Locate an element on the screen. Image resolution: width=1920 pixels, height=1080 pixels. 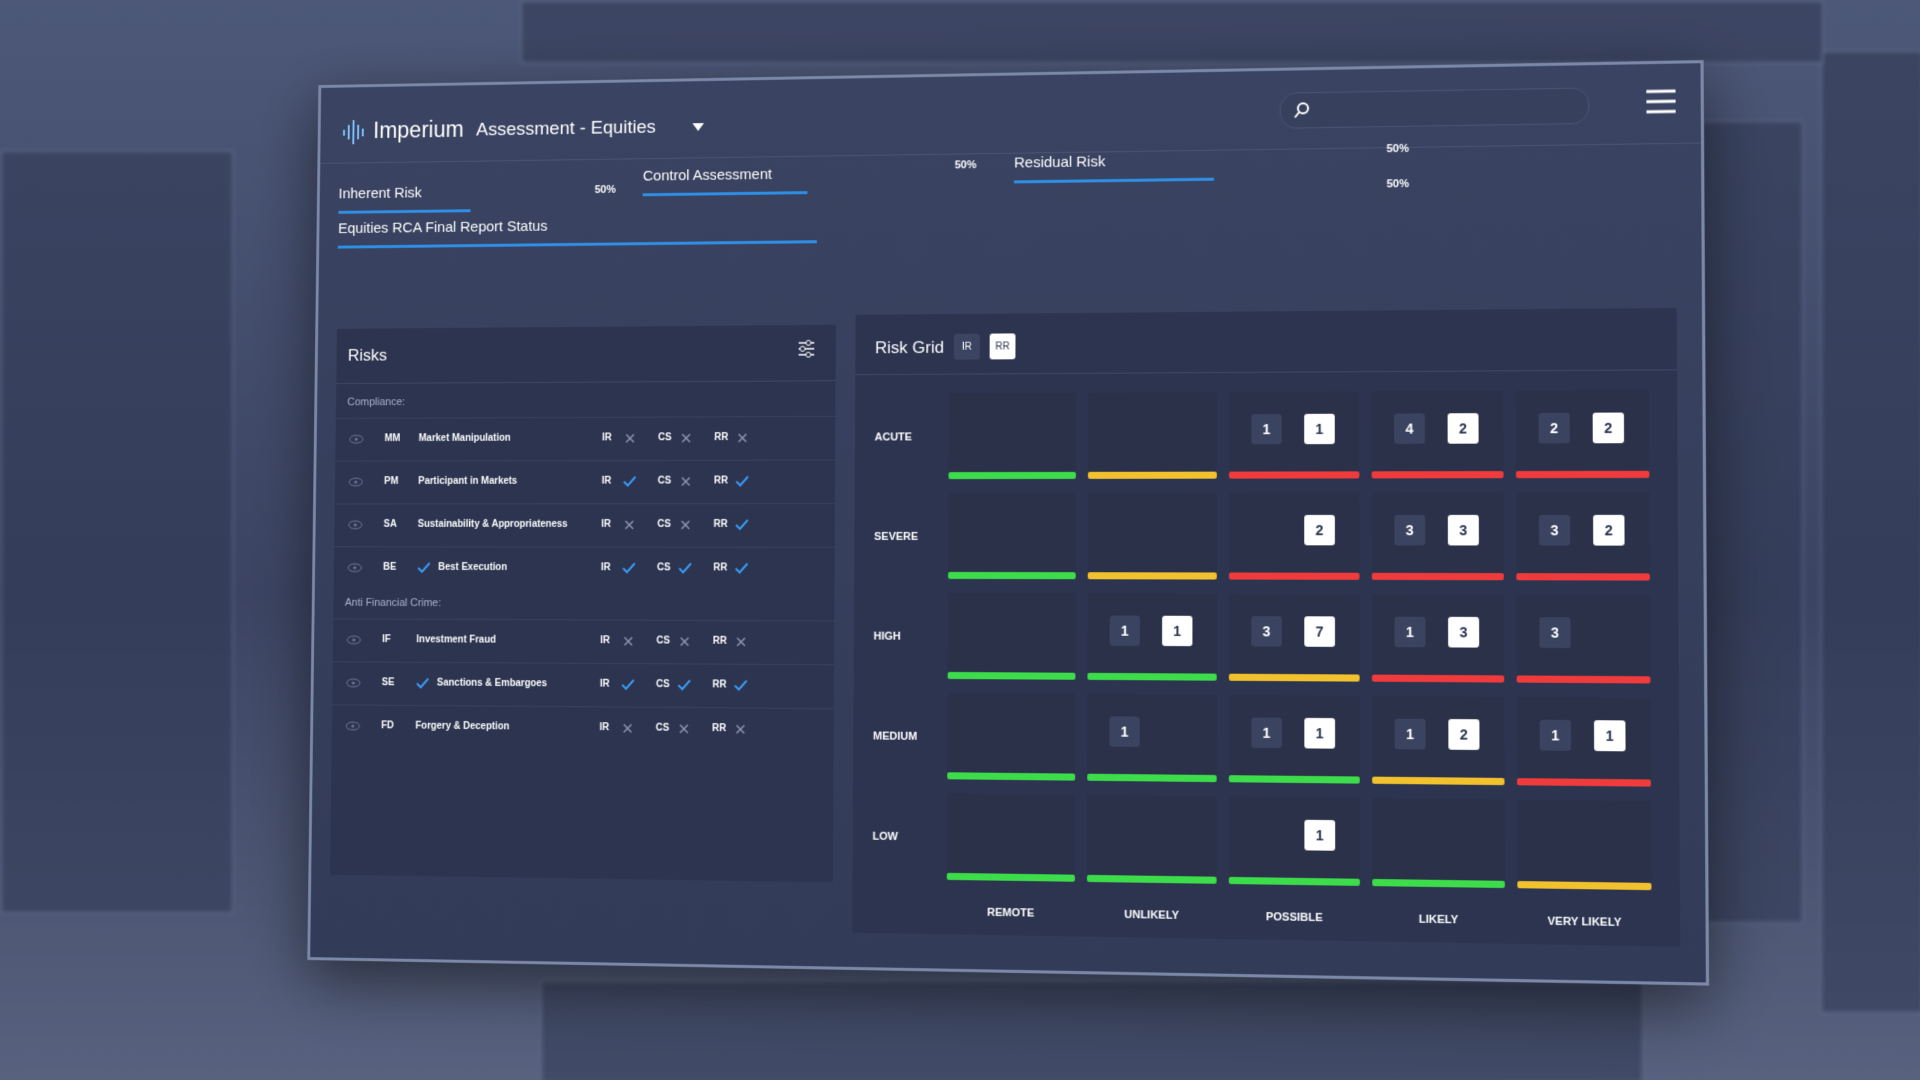
risk-row: PM Participant in Markets IR CS RR is located at coordinates (585, 482).